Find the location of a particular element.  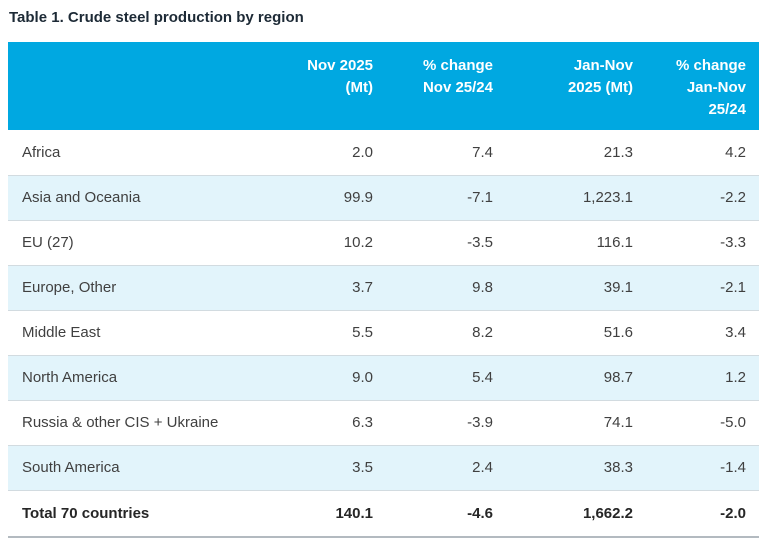

value-cell: -3.5 is located at coordinates (446, 242).